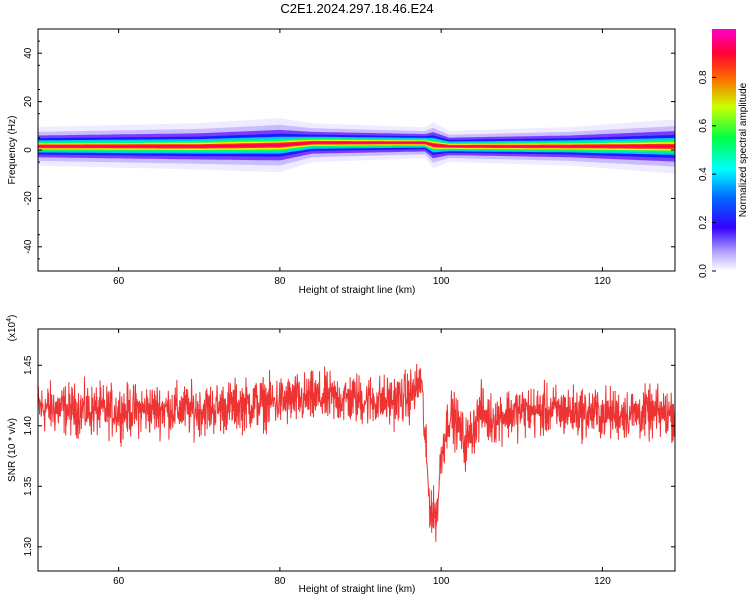 The height and width of the screenshot is (600, 750). Describe the element at coordinates (357, 290) in the screenshot. I see `spectrogram-x-label: Height of straight line (km)` at that location.